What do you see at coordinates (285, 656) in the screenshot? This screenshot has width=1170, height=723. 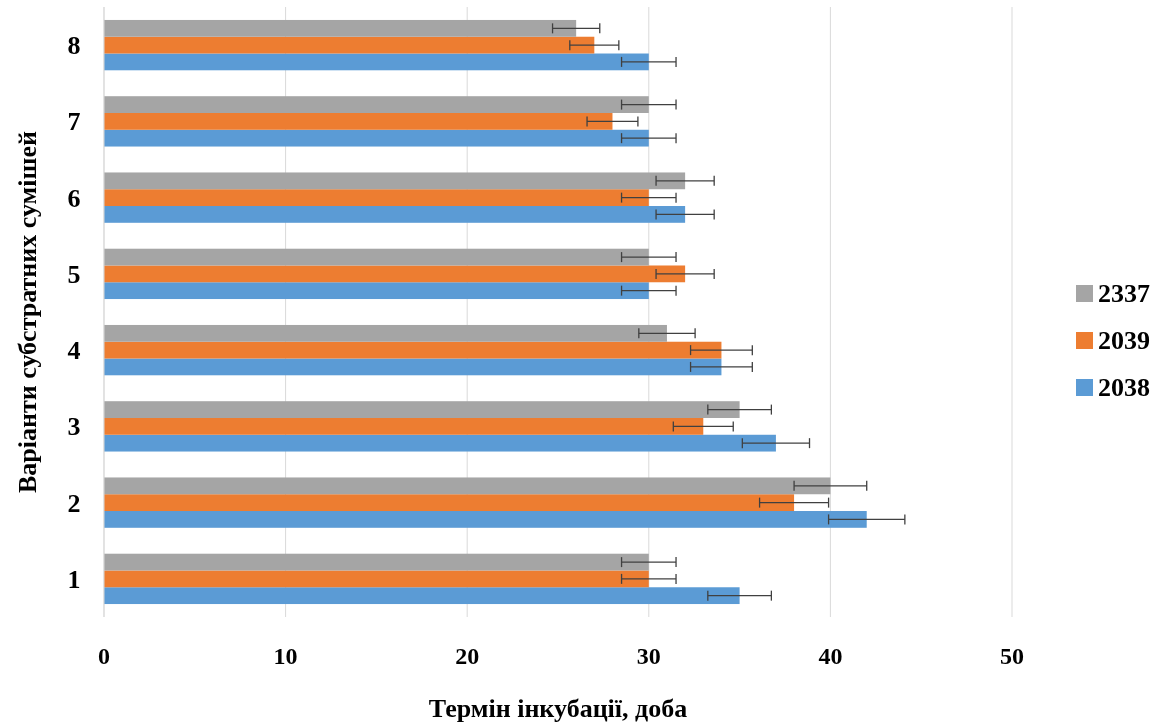 I see `x-tick-label: 10` at bounding box center [285, 656].